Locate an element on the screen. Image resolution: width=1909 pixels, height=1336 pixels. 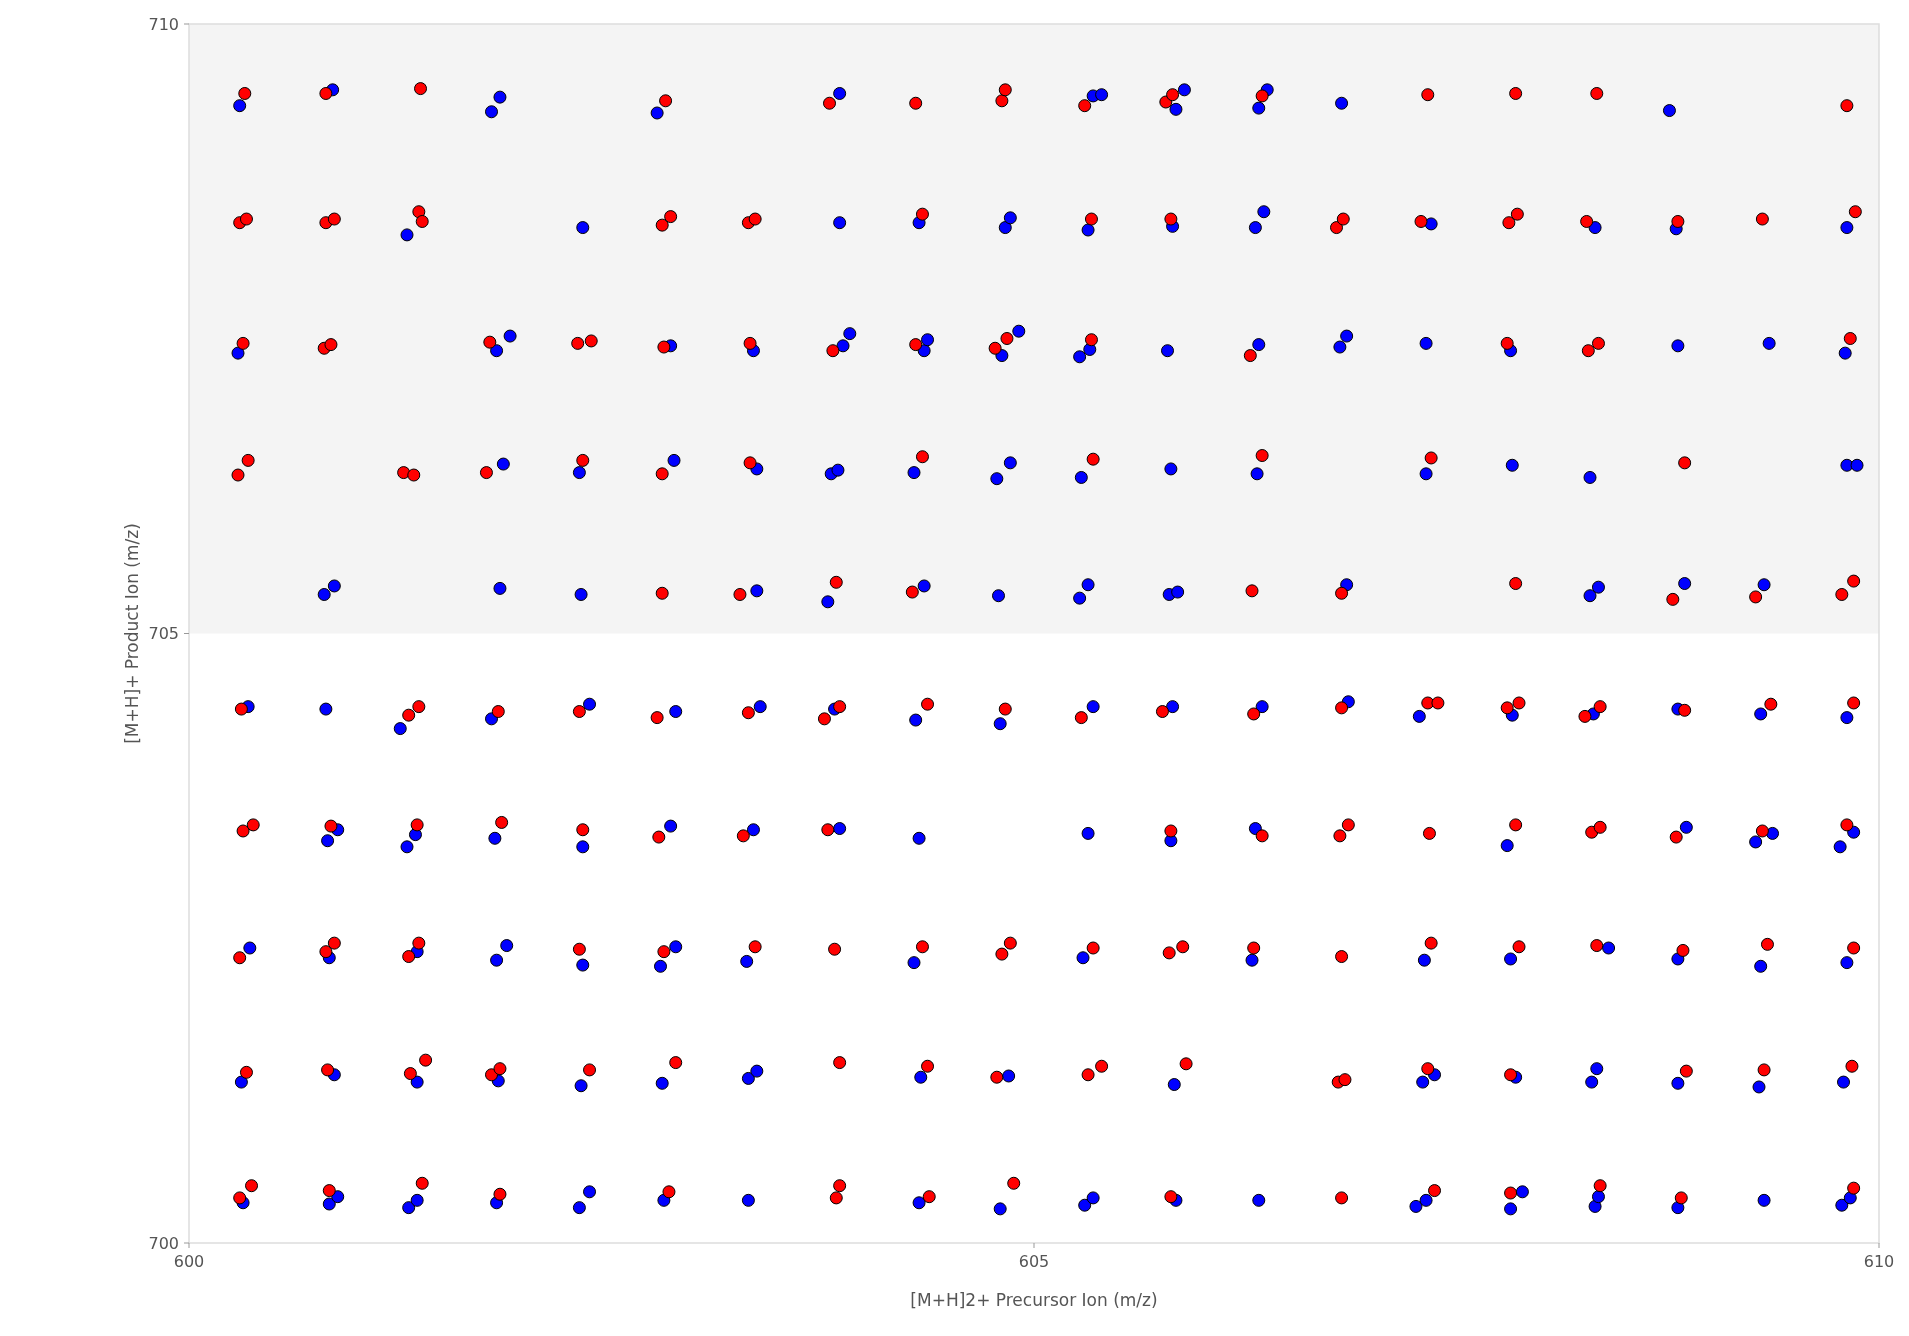
y-axis-title: [M+H]+ Product Ion (m/z) is located at coordinates (132, 633).